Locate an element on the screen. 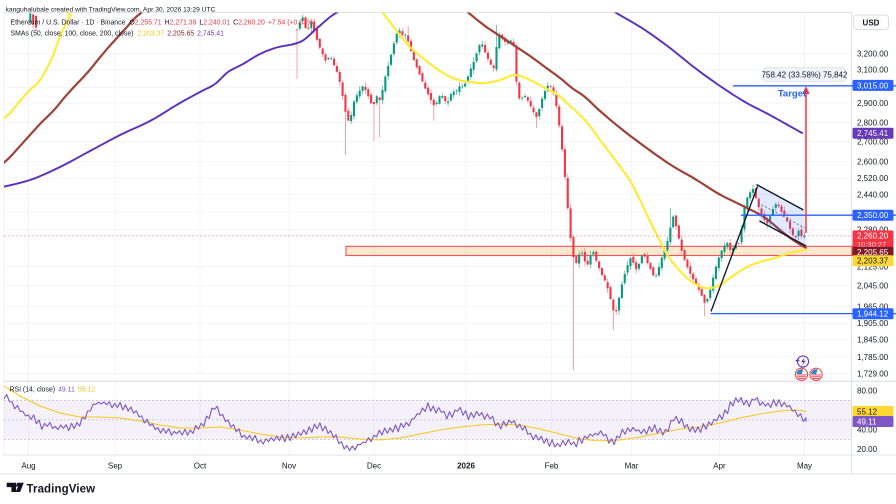  svg-text: 2,440.00 is located at coordinates (873, 195).